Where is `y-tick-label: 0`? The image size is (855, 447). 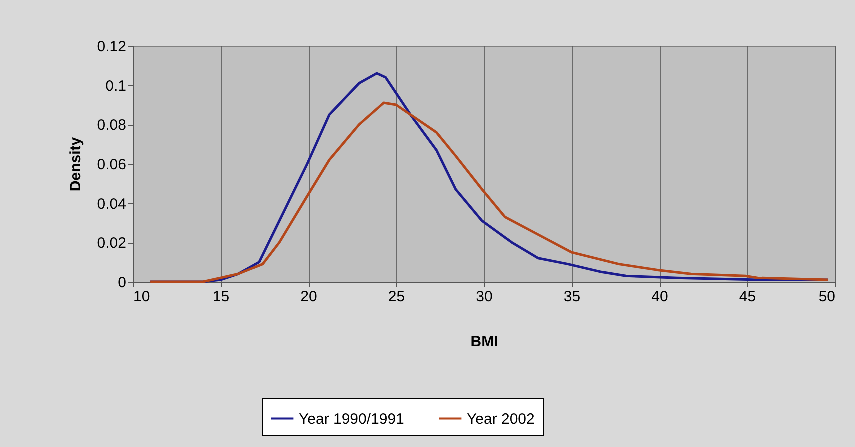 y-tick-label: 0 is located at coordinates (122, 283).